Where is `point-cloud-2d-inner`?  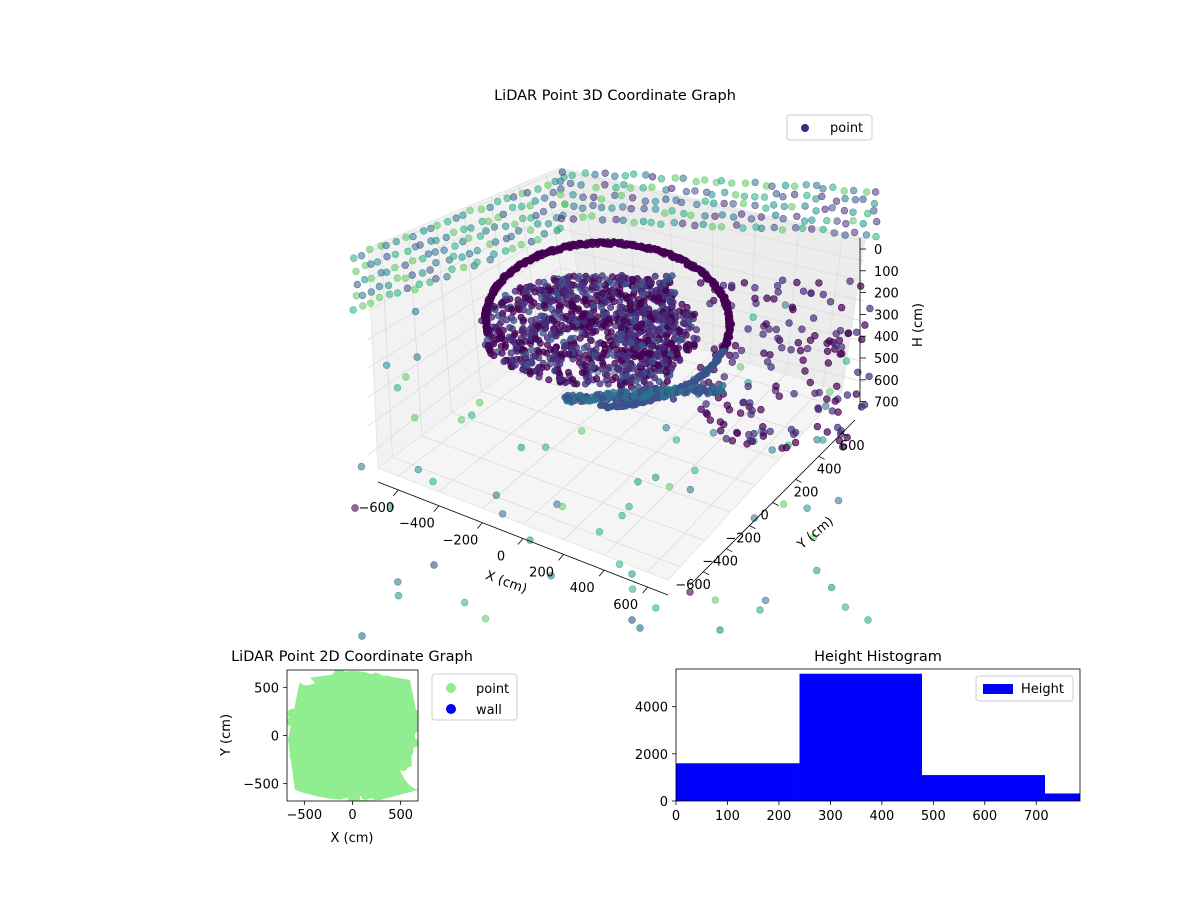
point-cloud-2d-inner is located at coordinates (353, 737).